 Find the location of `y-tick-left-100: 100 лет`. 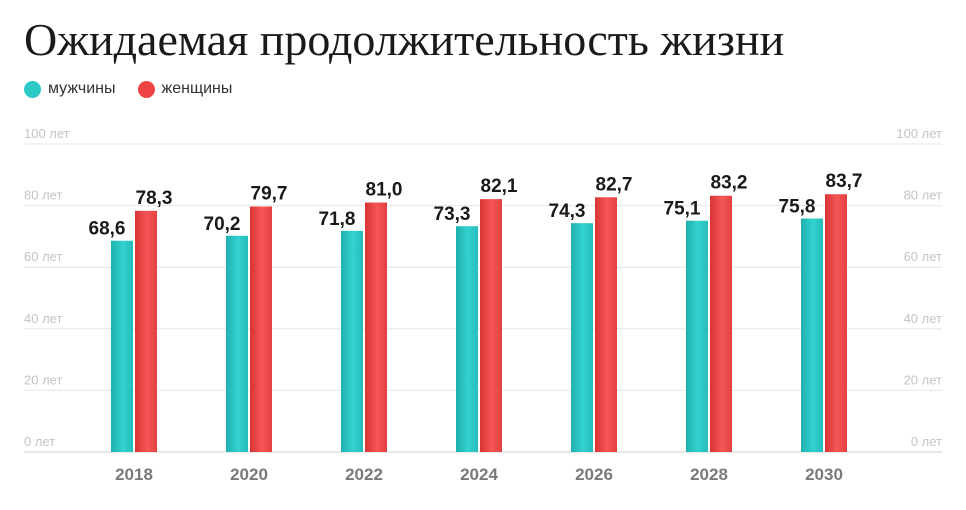

y-tick-left-100: 100 лет is located at coordinates (47, 133).